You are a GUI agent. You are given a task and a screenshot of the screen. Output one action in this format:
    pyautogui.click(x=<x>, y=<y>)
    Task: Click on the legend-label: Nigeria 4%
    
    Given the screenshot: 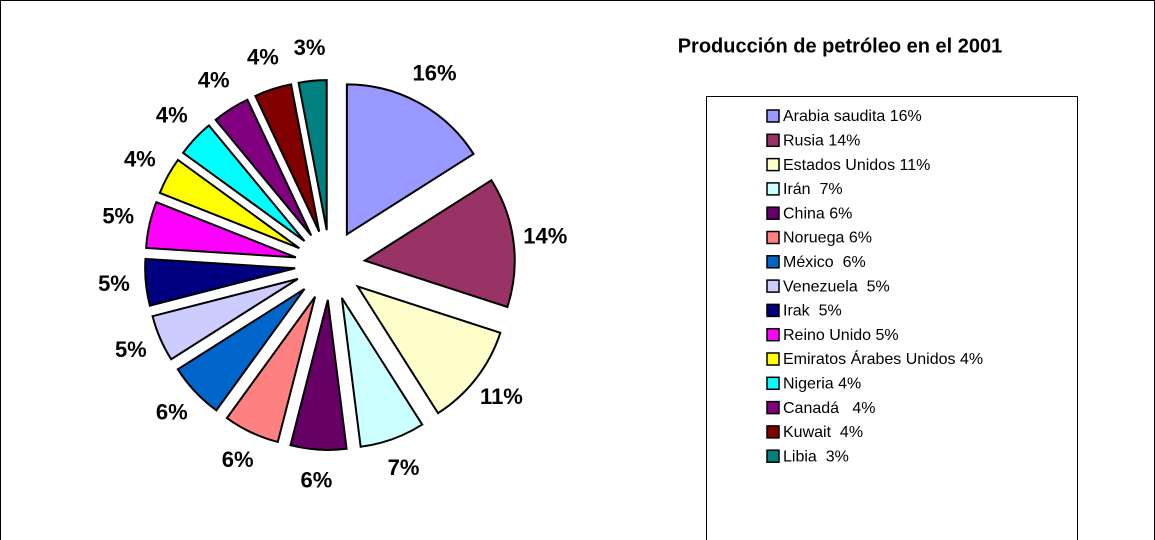 What is the action you would take?
    pyautogui.click(x=822, y=384)
    